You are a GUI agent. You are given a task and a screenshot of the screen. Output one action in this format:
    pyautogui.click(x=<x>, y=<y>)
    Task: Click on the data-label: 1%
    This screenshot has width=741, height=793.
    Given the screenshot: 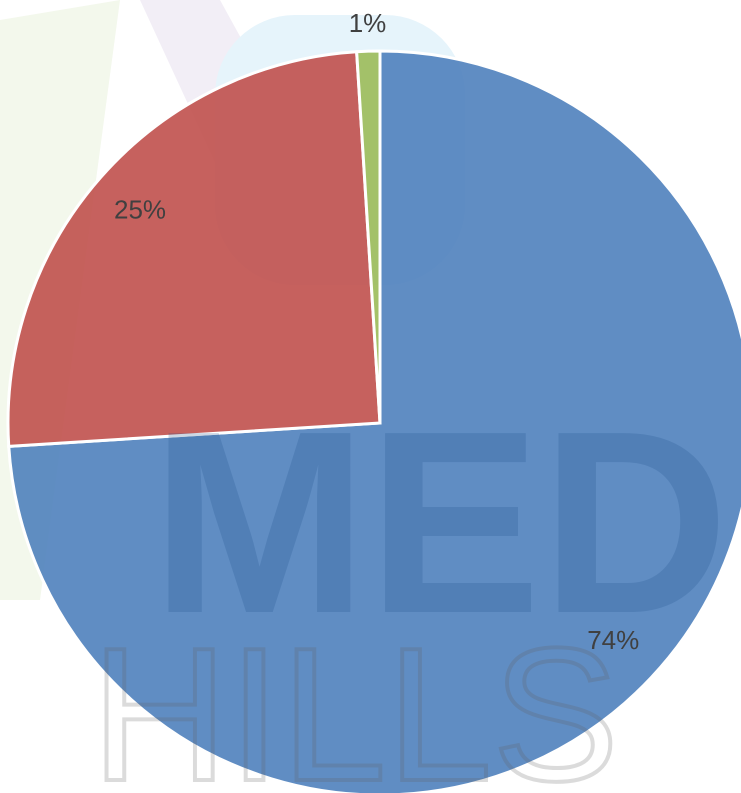 What is the action you would take?
    pyautogui.click(x=368, y=23)
    